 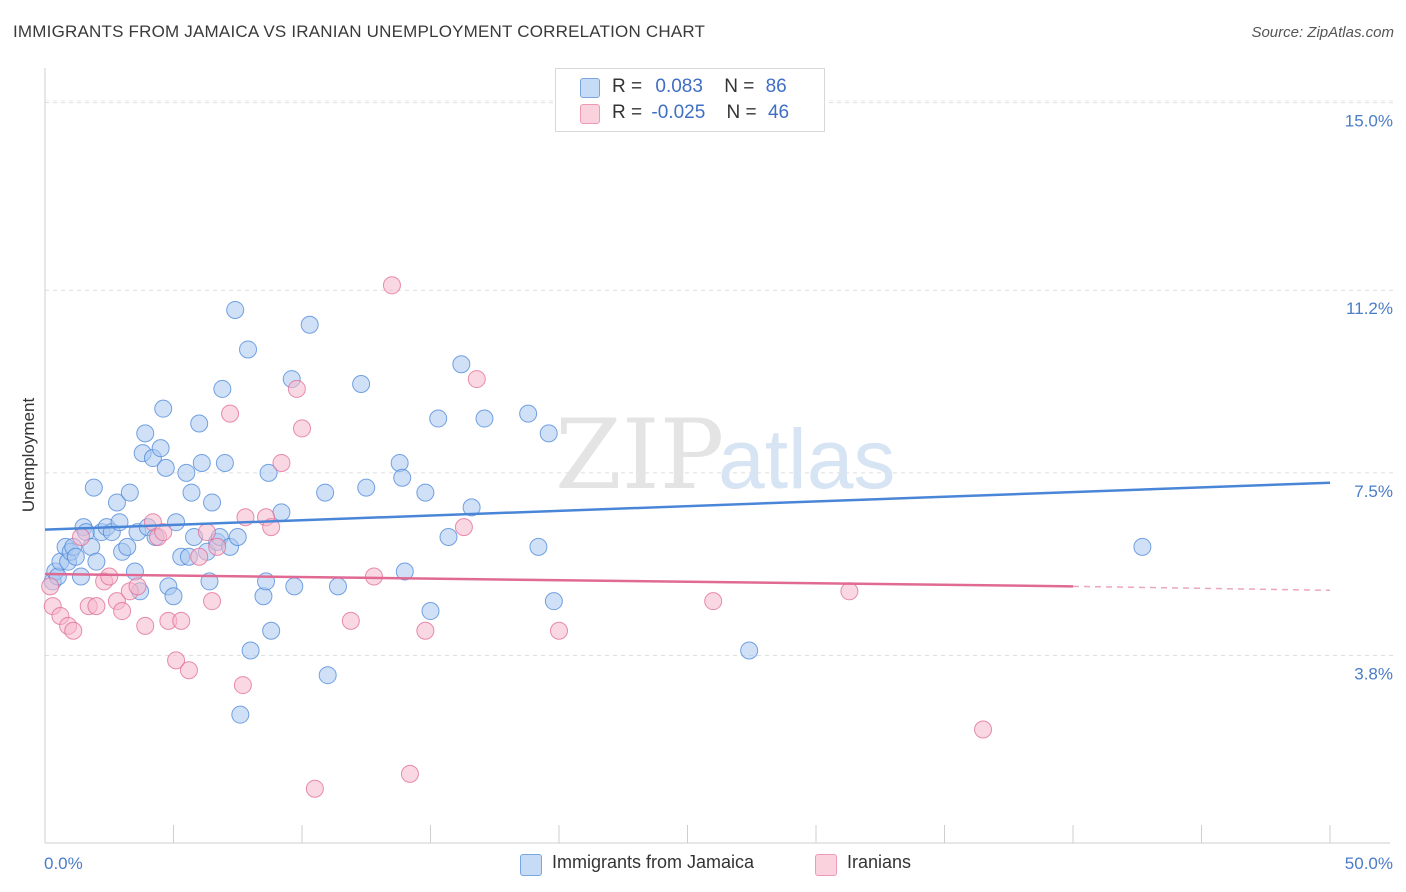 What do you see at coordinates (1369, 308) in the screenshot?
I see `y-tick-label: 11.2%` at bounding box center [1369, 308].